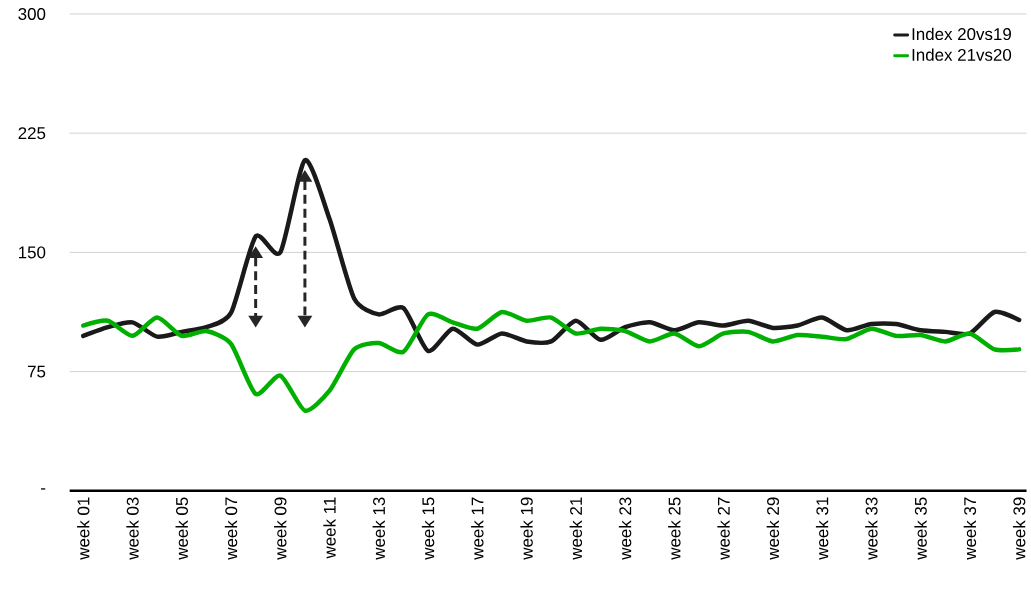  Describe the element at coordinates (477, 528) in the screenshot. I see `x-tick-label: week 17` at that location.